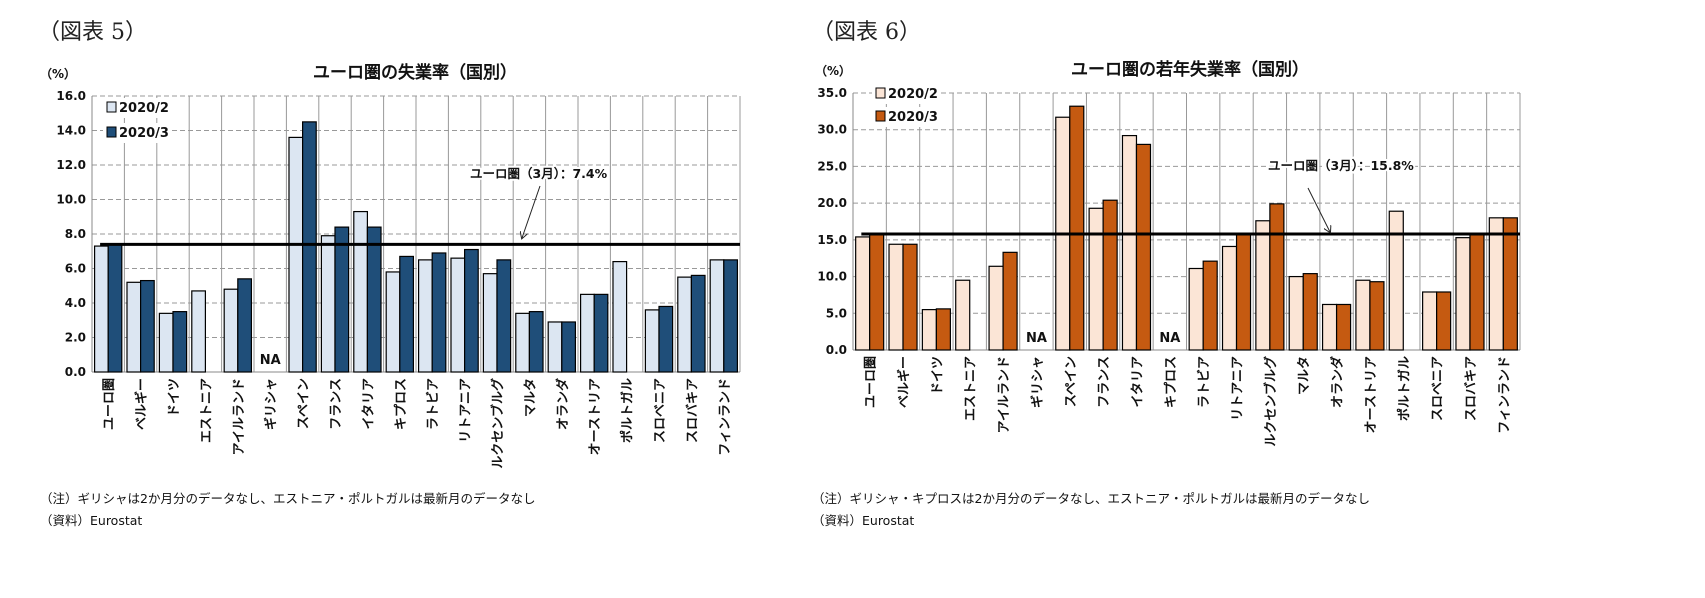 The image size is (1705, 598). Describe the element at coordinates (836, 313) in the screenshot. I see `y-tick-label: 5.0` at that location.